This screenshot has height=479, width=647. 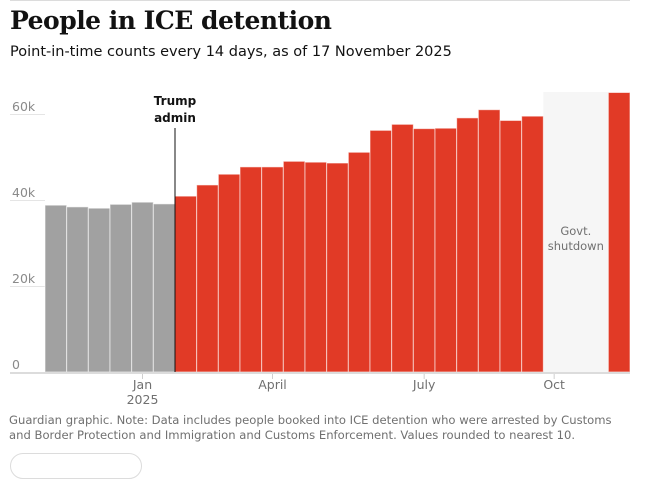 What do you see at coordinates (320, 0) in the screenshot?
I see `top-rule` at bounding box center [320, 0].